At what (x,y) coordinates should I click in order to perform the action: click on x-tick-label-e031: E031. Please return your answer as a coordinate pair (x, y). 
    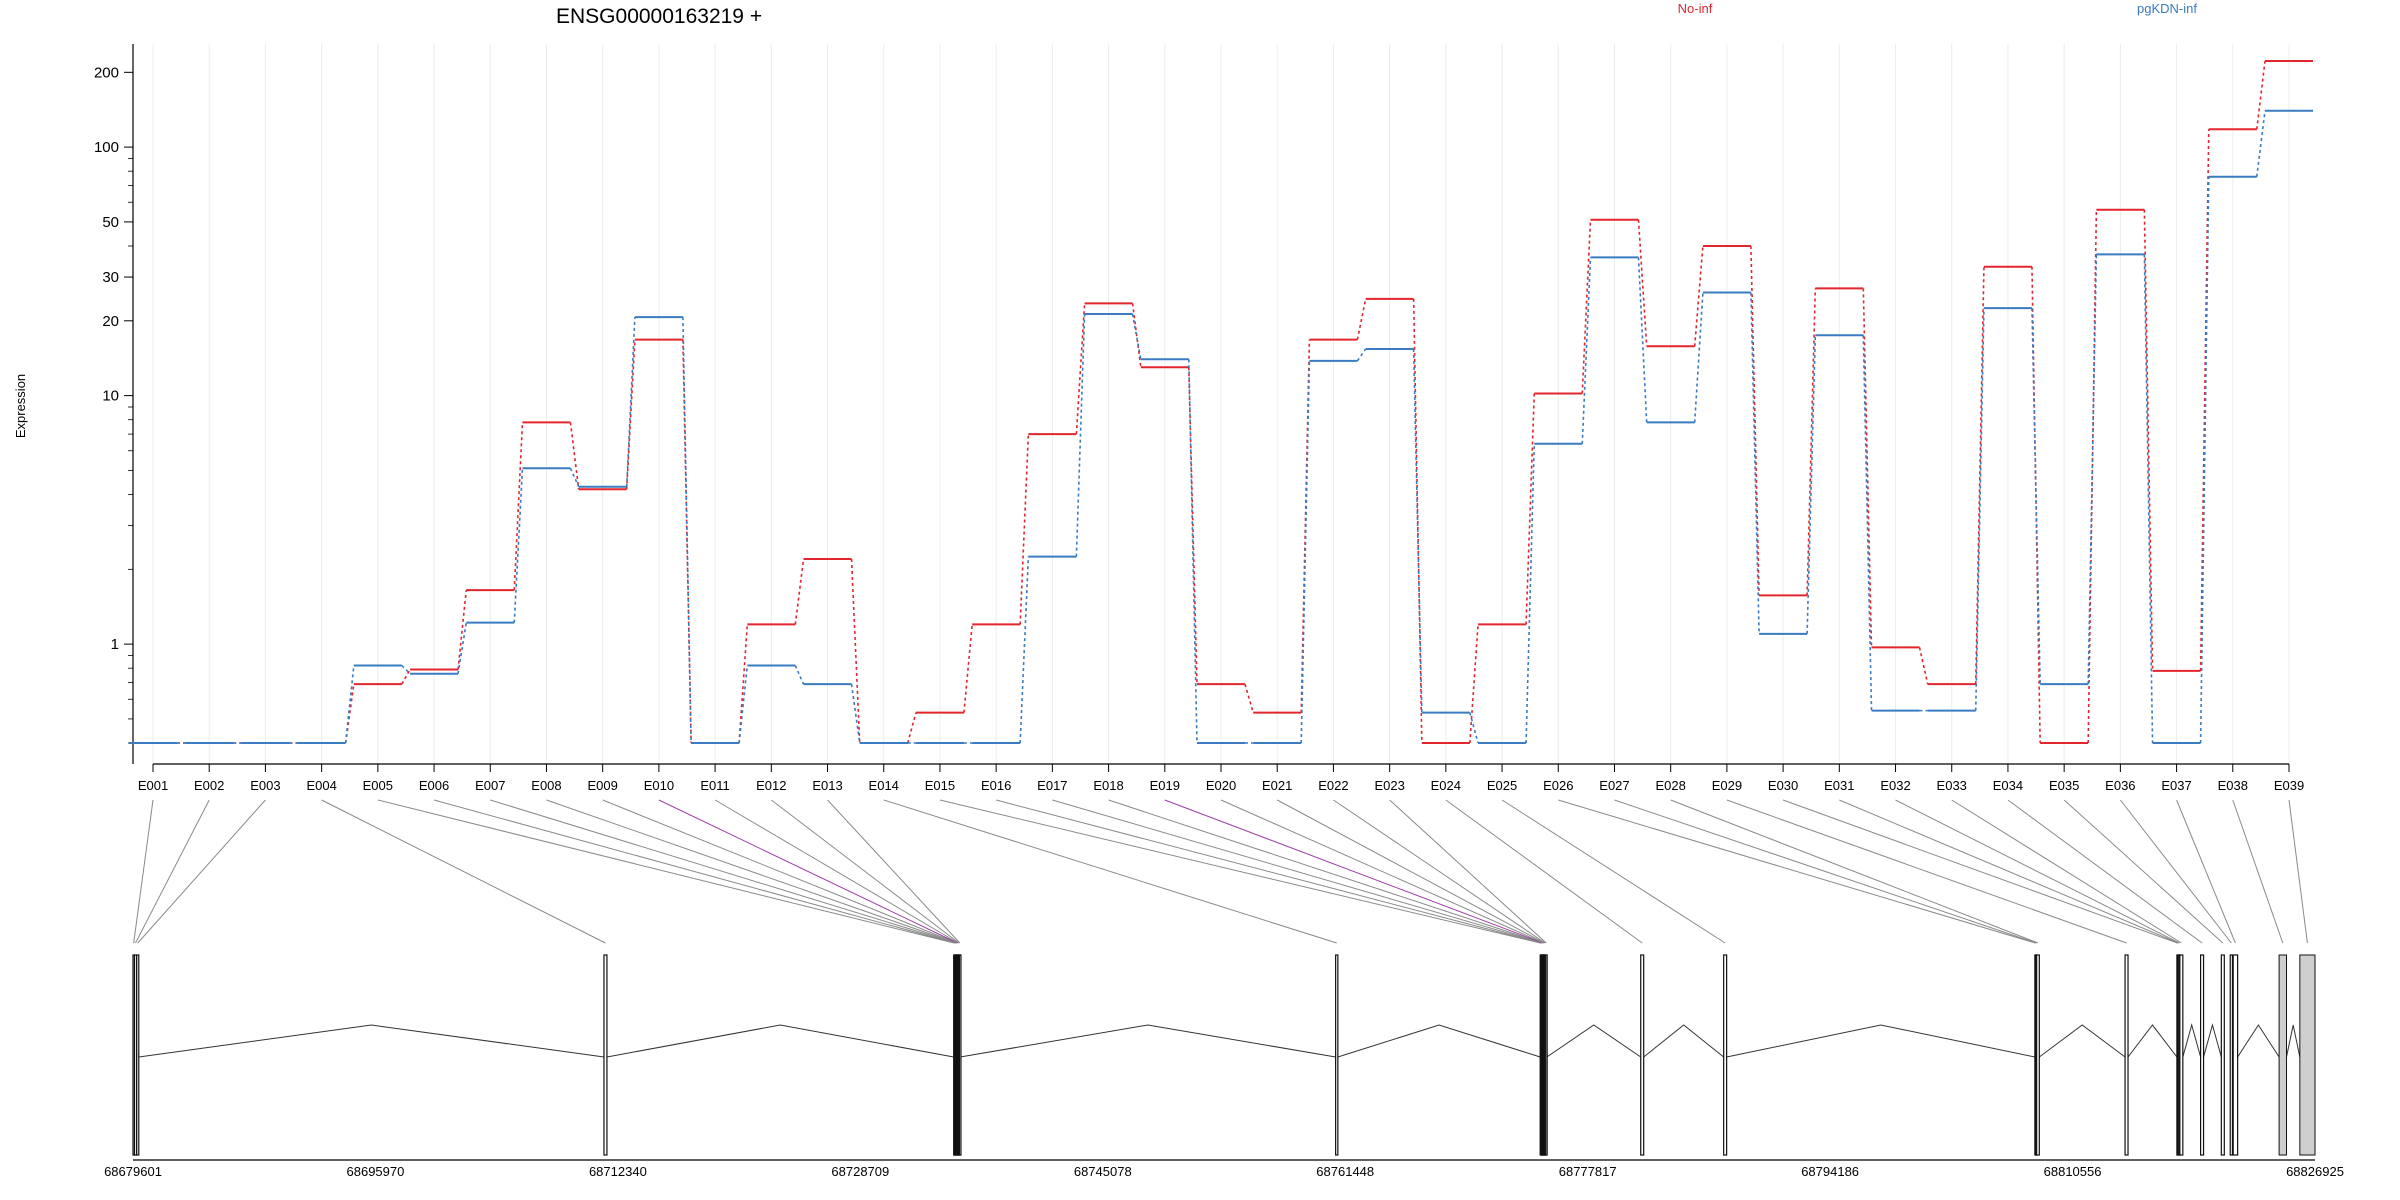
    Looking at the image, I should click on (1839, 785).